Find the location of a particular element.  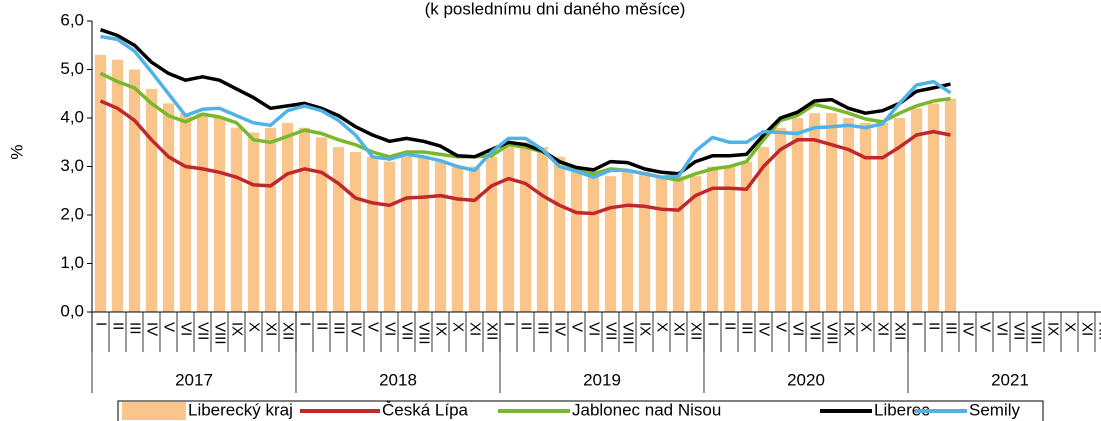

year-label: 2019 is located at coordinates (602, 379).